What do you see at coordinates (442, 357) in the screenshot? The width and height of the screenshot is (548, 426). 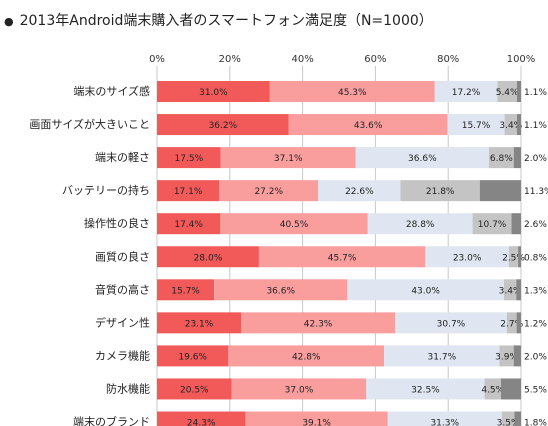 I see `data-label: 31.7%` at bounding box center [442, 357].